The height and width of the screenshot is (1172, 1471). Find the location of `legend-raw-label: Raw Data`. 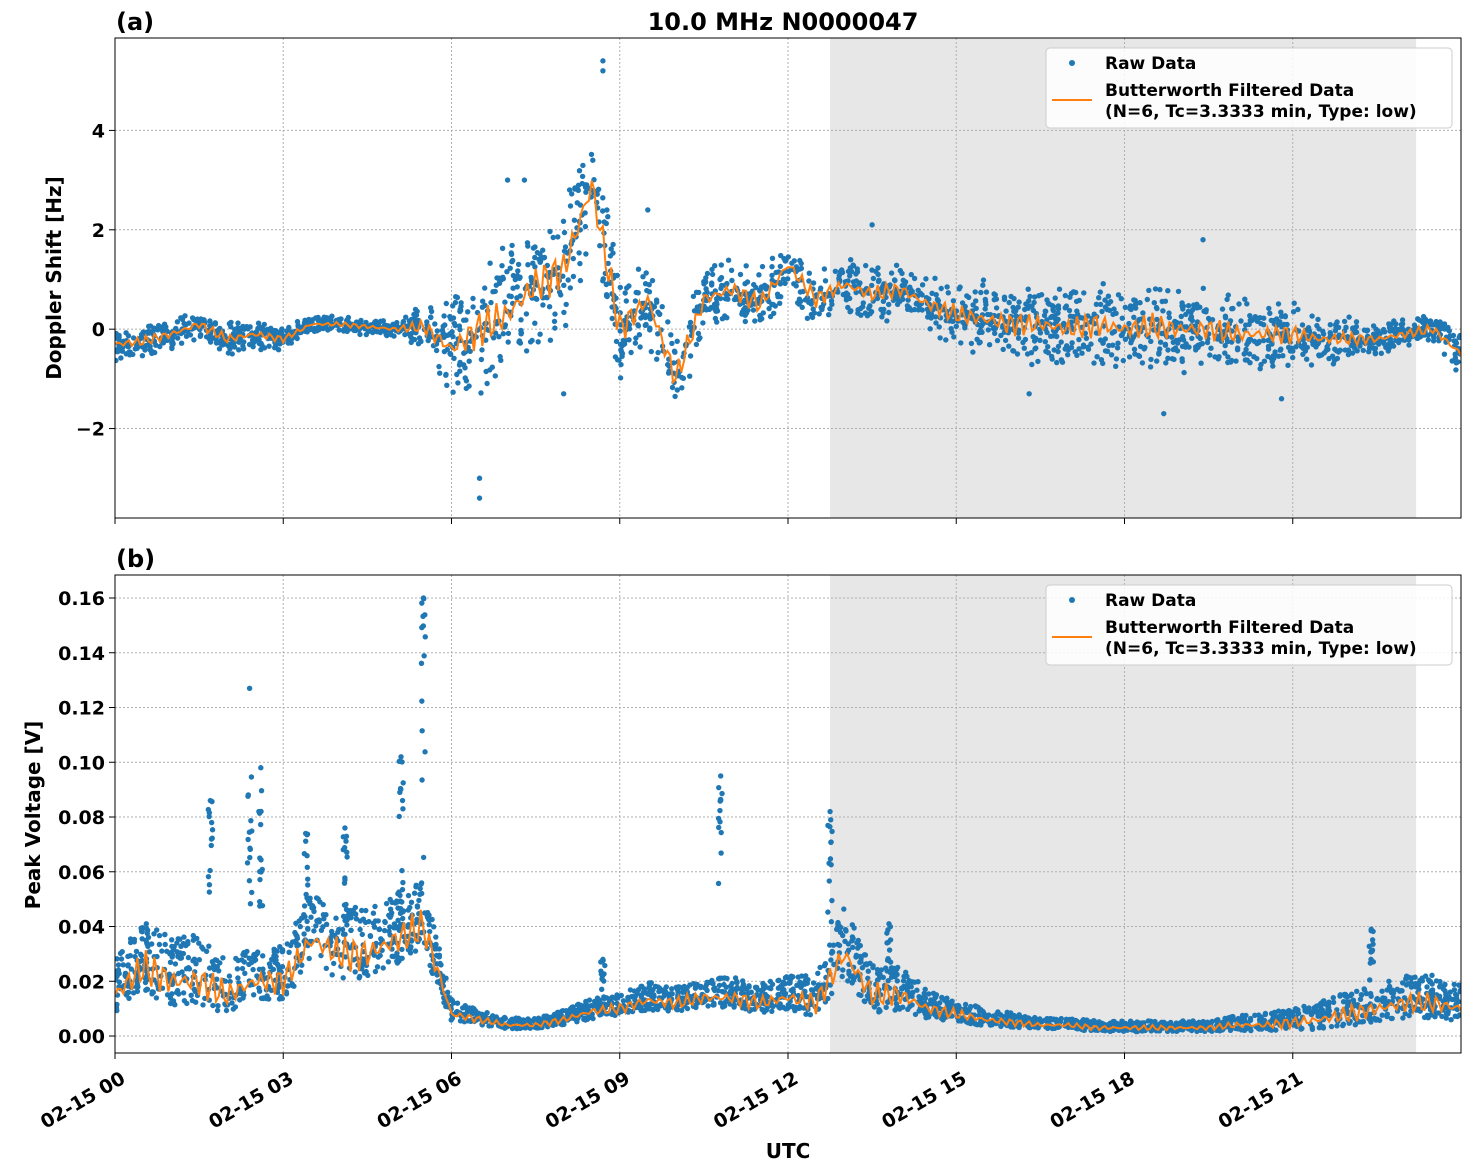

legend-raw-label: Raw Data is located at coordinates (1150, 64).